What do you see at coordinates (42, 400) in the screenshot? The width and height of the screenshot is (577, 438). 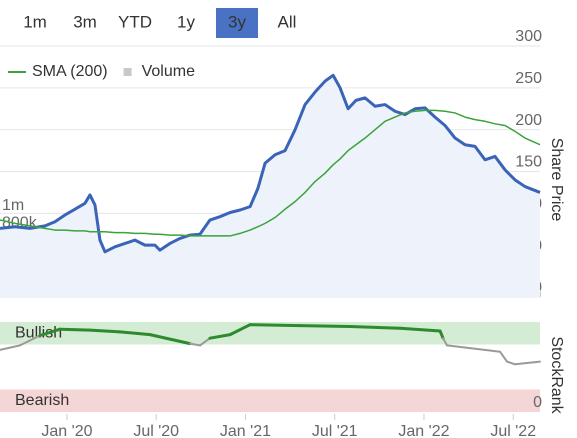 I see `band-label: Bearish` at bounding box center [42, 400].